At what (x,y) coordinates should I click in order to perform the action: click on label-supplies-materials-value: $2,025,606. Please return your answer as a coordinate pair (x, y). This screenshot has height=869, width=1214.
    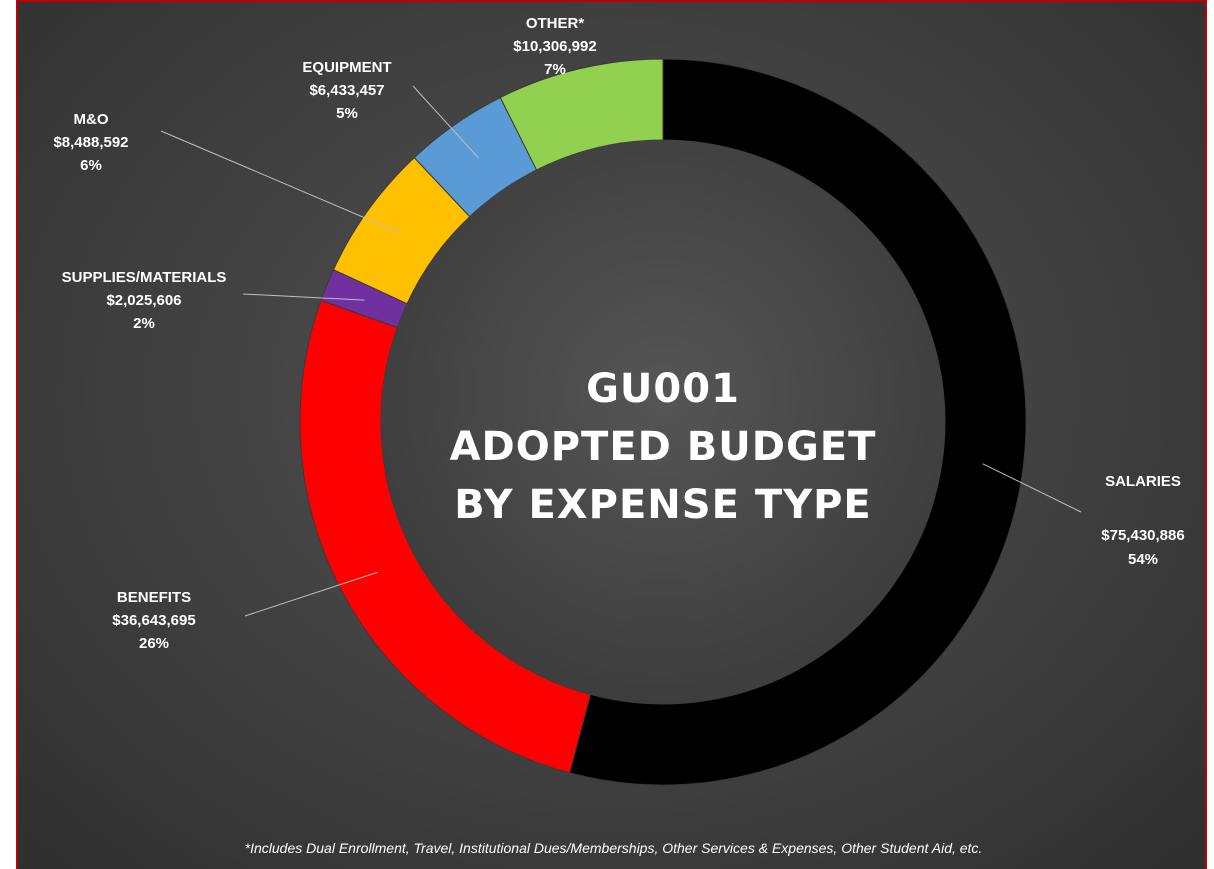
    Looking at the image, I should click on (143, 300).